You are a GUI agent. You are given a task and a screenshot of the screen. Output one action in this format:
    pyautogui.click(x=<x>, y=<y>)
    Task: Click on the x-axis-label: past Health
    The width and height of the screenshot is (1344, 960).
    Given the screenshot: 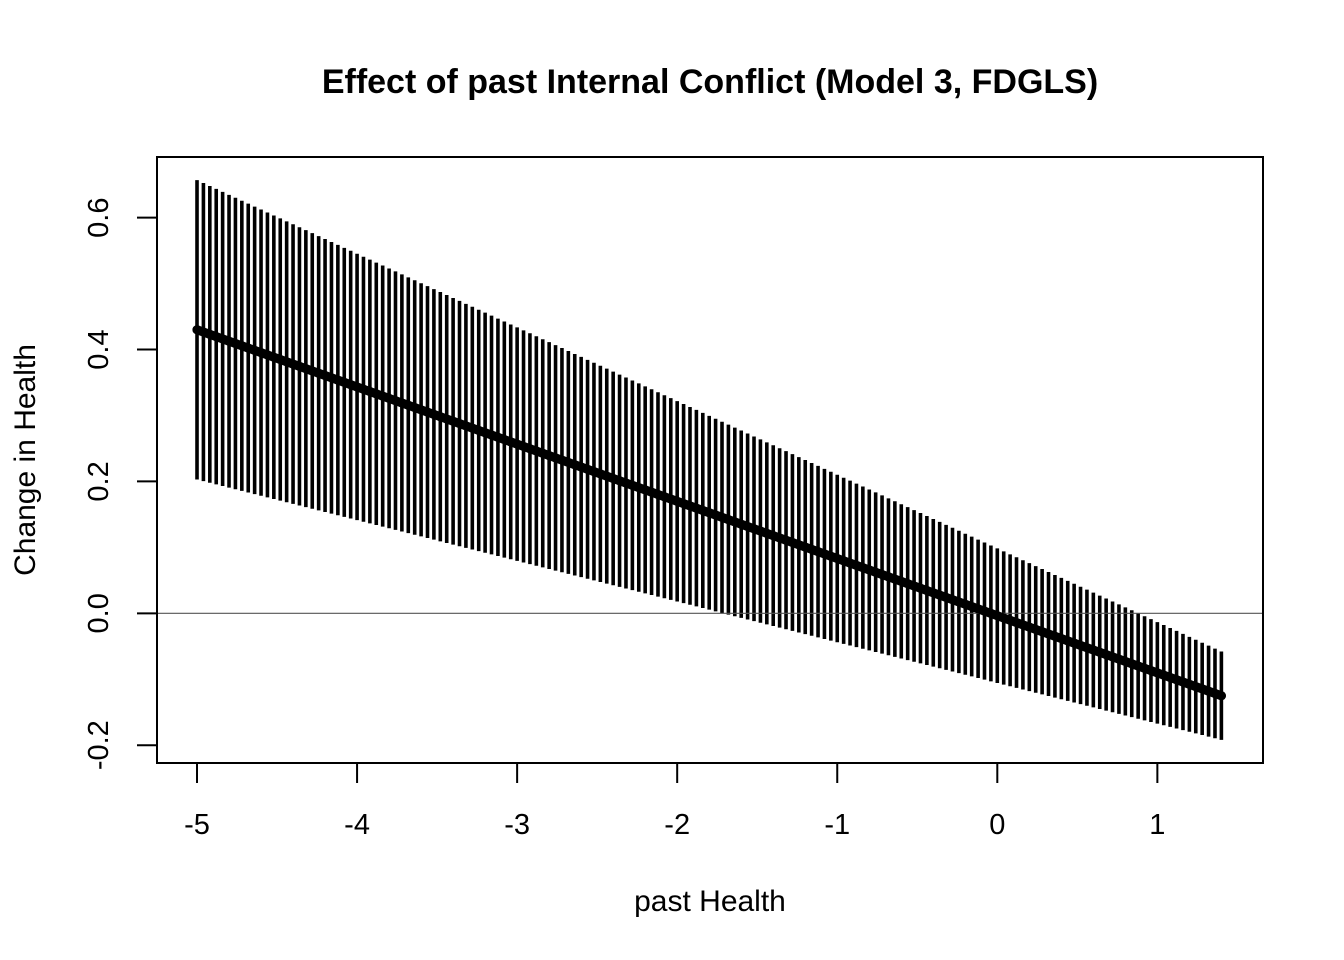 What is the action you would take?
    pyautogui.click(x=710, y=901)
    